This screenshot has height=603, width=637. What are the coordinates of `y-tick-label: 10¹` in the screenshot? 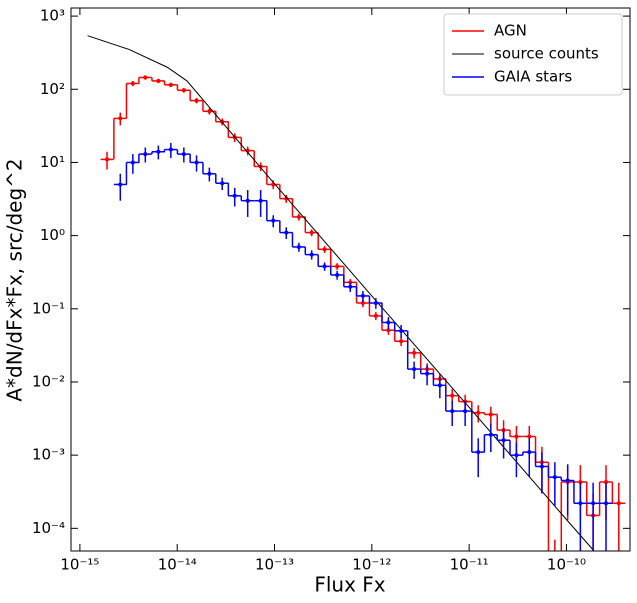 It's located at (52, 162).